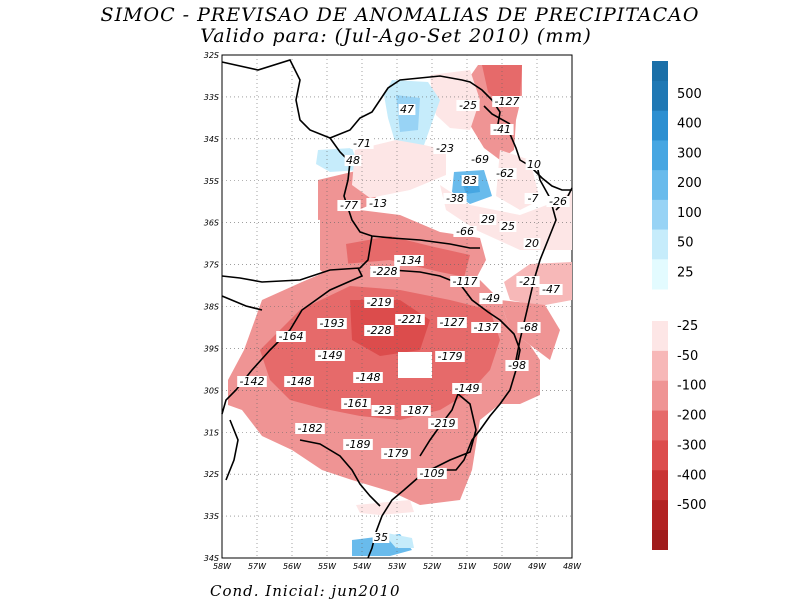 Image resolution: width=792 pixels, height=612 pixels. I want to click on lat-tick-label: 33S, so click(211, 97).